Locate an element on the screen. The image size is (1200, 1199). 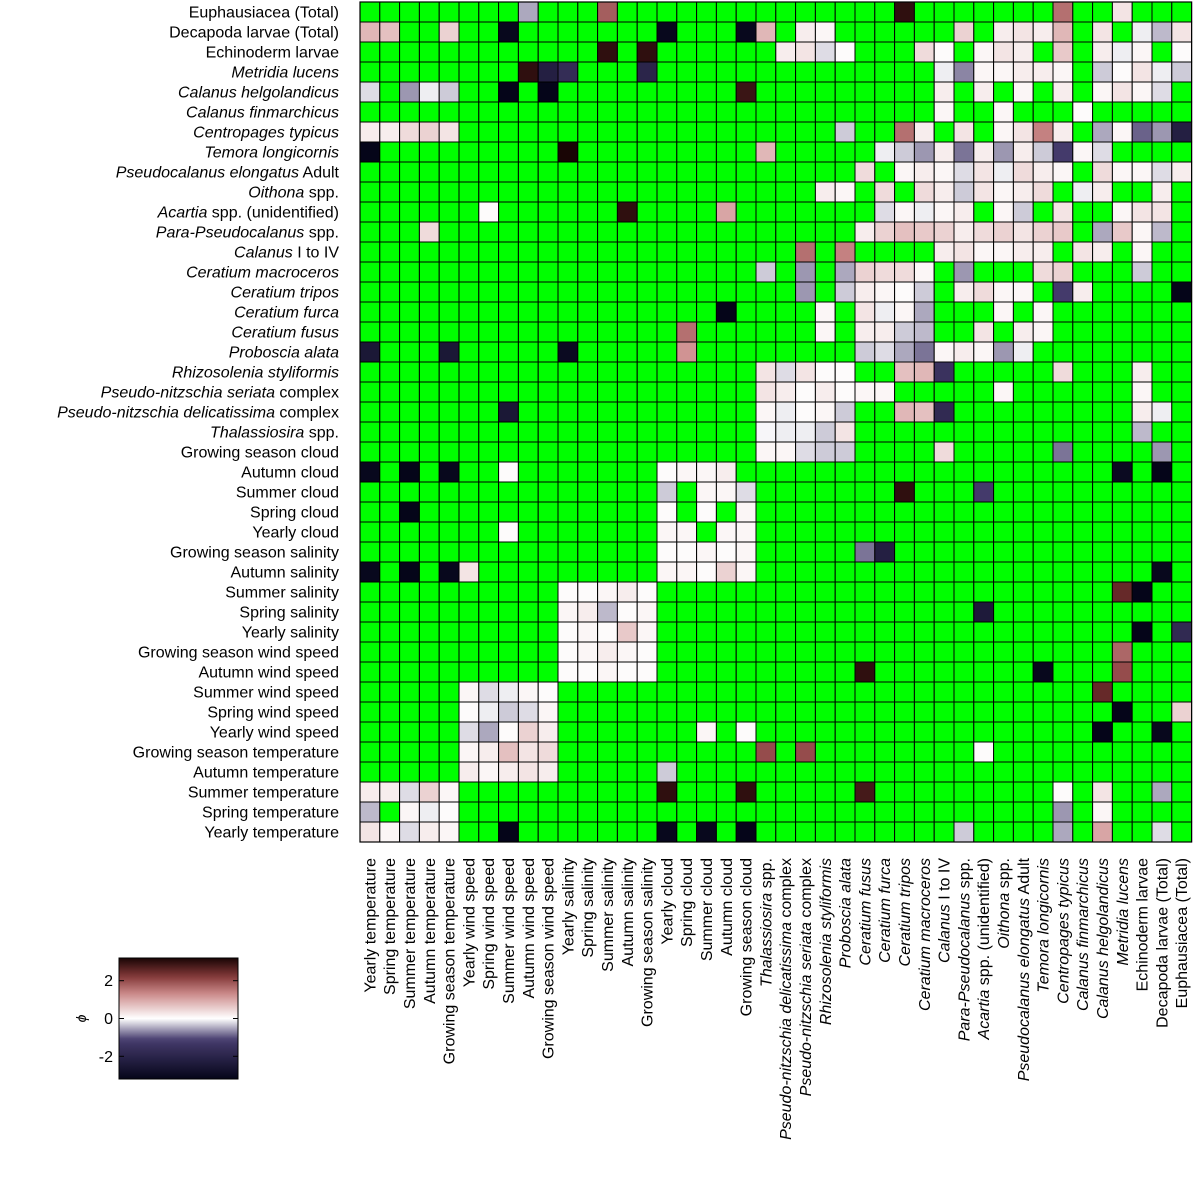
x-tick-label: Pseudocalanus elongatus Adult is located at coordinates (1024, 969).